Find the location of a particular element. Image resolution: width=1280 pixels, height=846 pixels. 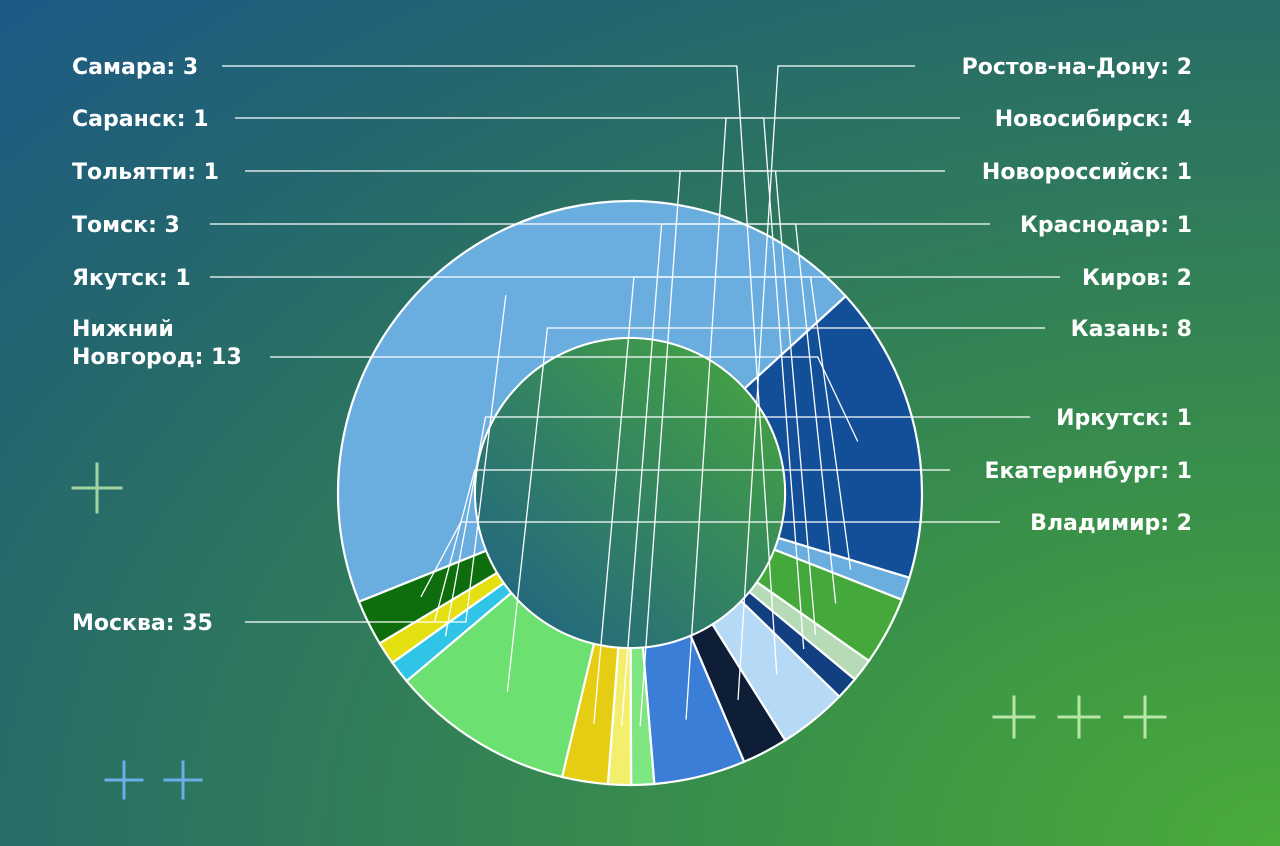

label-екатеринбург: Екатеринбург: 1 is located at coordinates (1088, 471).